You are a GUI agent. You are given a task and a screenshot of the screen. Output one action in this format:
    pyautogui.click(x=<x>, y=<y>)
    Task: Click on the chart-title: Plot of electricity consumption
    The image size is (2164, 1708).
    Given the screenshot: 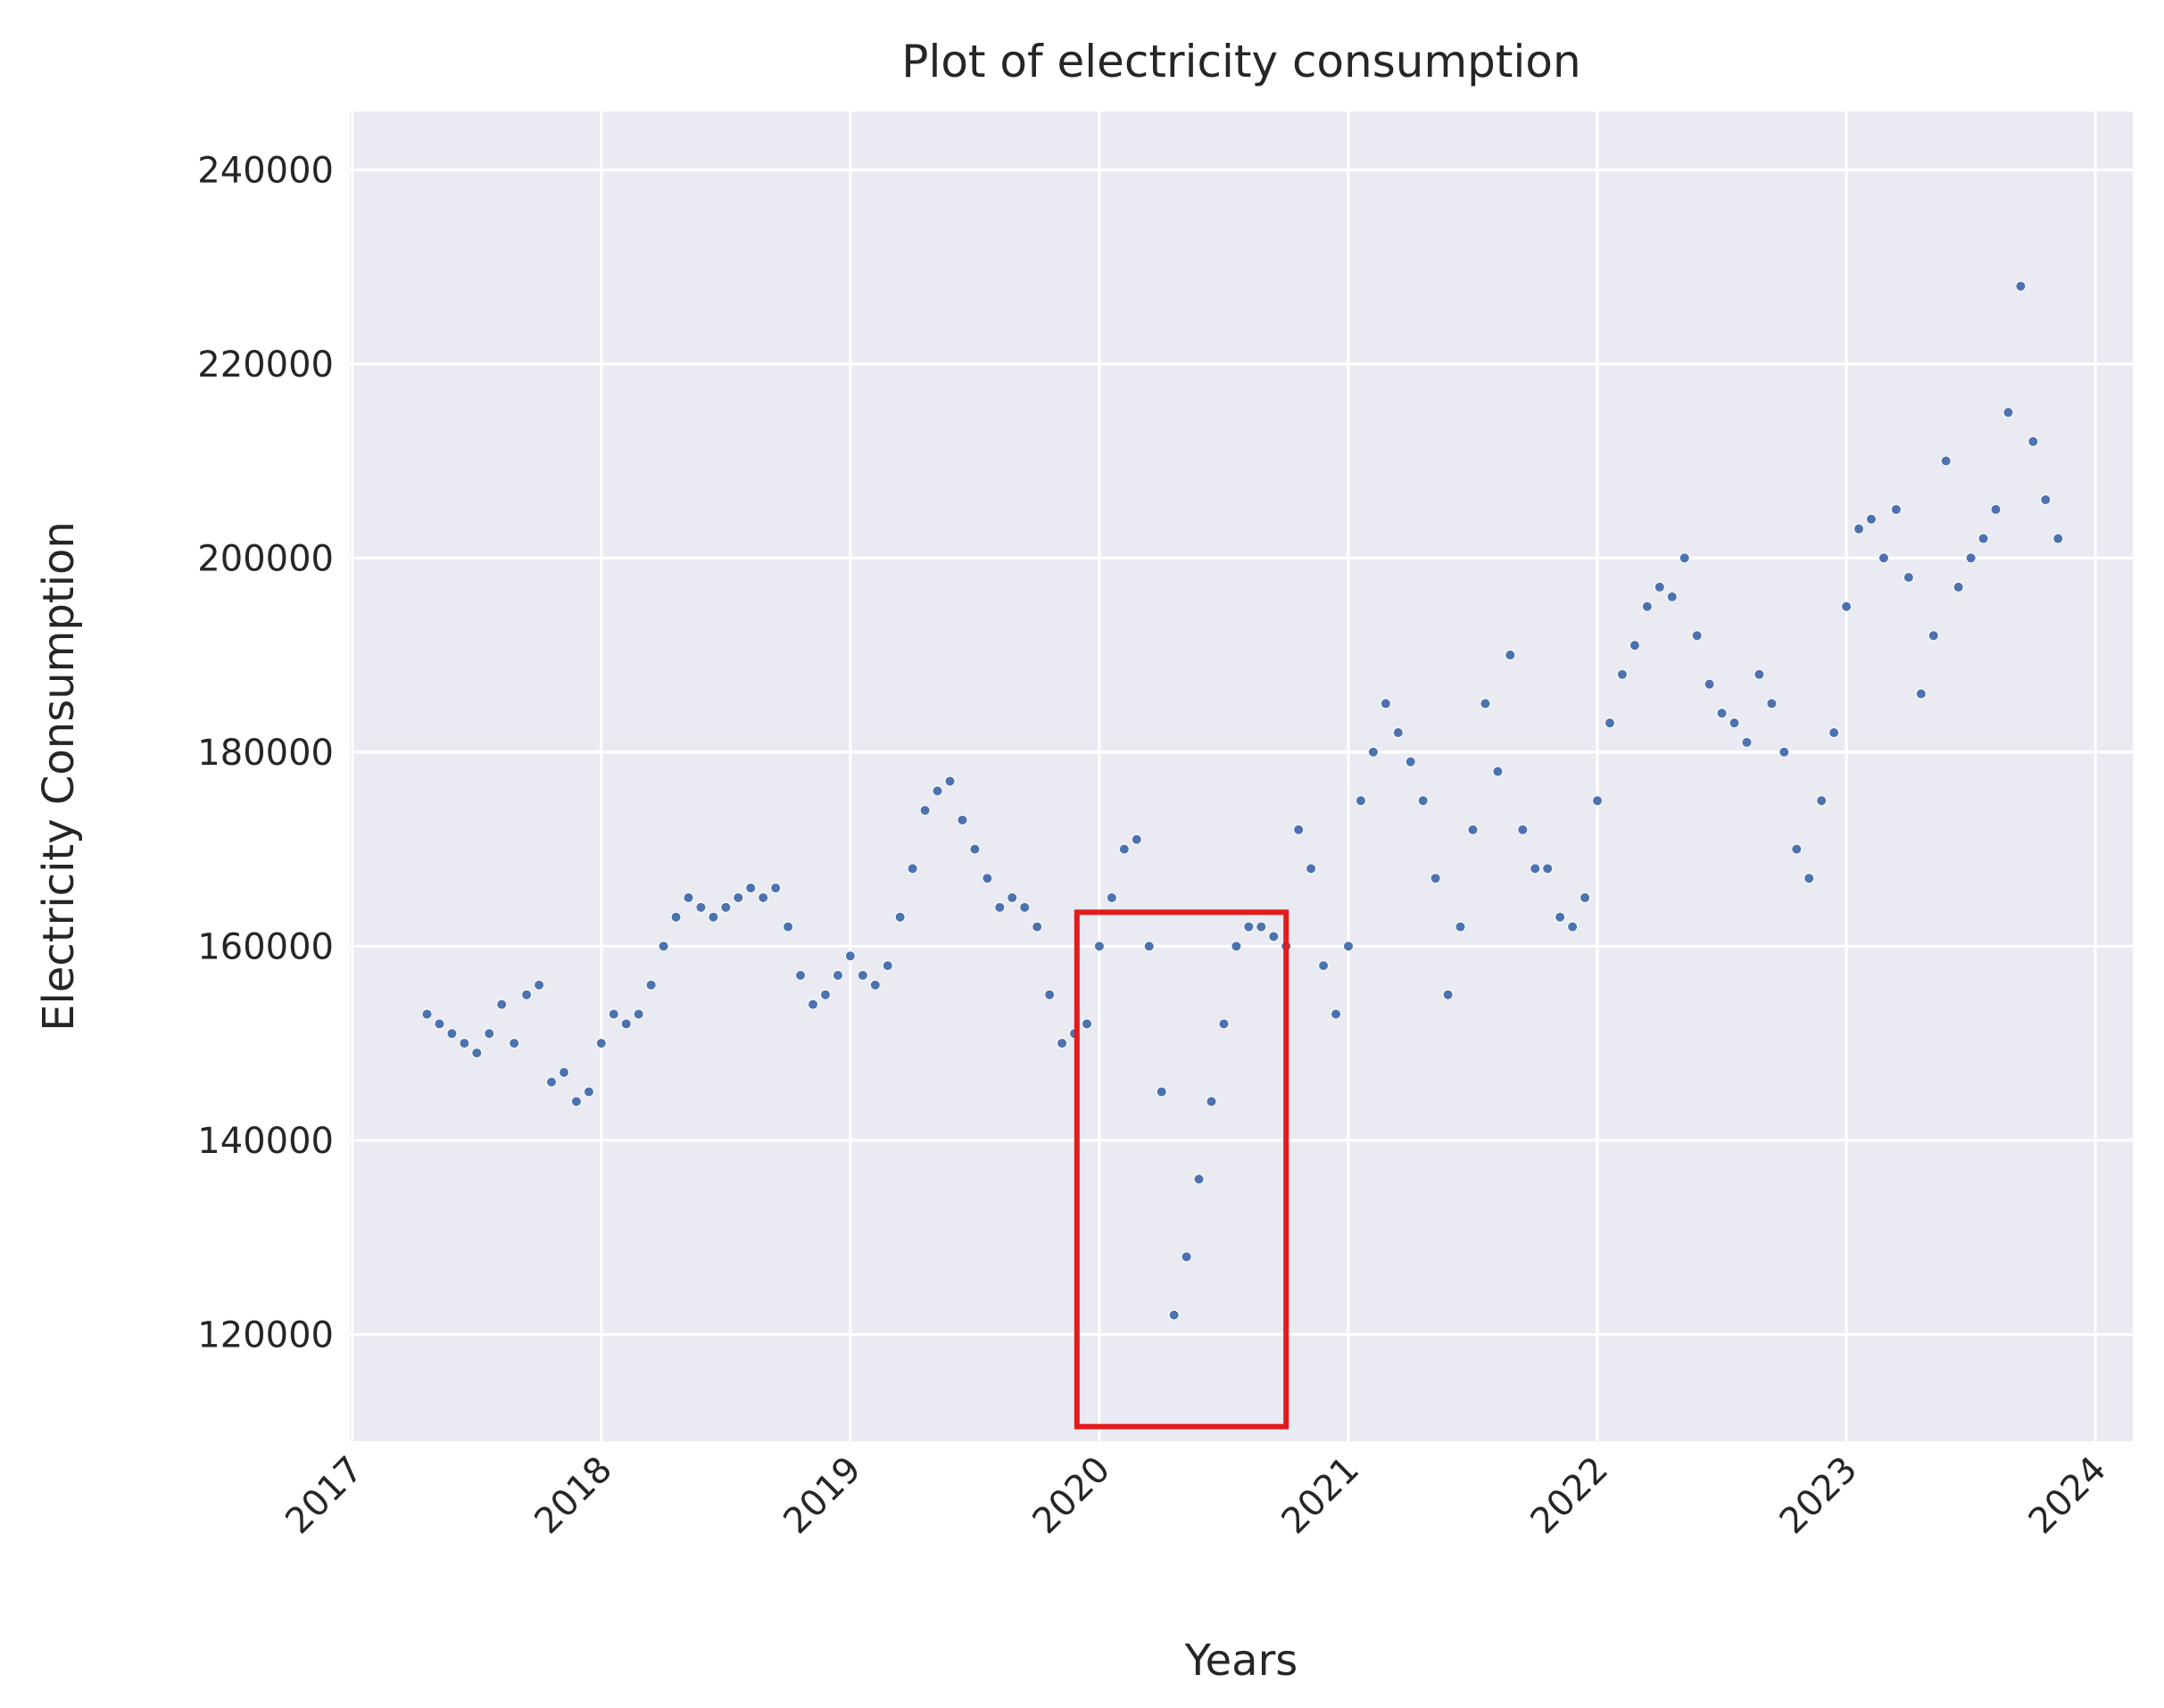 What is the action you would take?
    pyautogui.click(x=1240, y=62)
    